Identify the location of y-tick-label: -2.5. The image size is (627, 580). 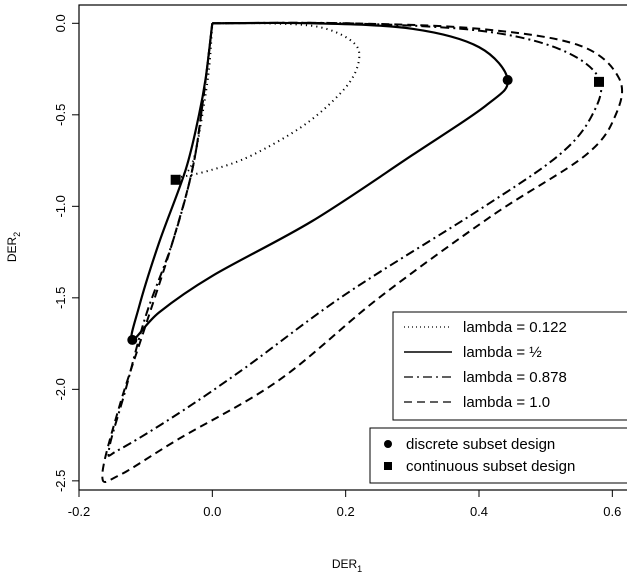
(60, 481).